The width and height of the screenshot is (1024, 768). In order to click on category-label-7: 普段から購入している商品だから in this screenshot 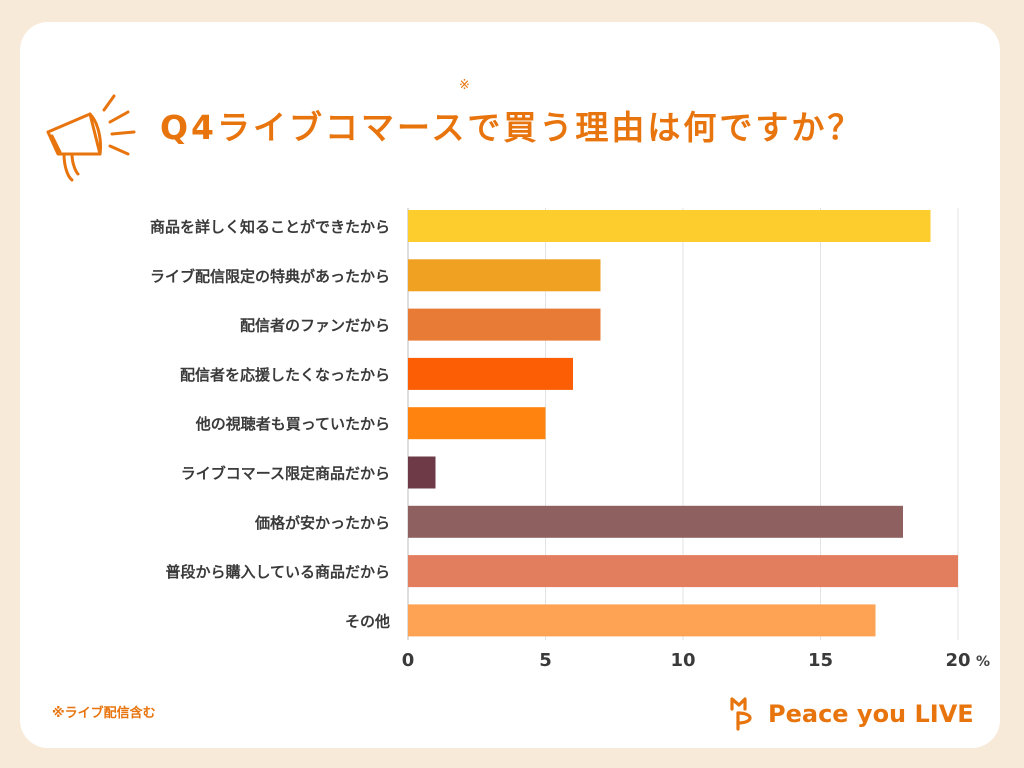, I will do `click(277, 572)`.